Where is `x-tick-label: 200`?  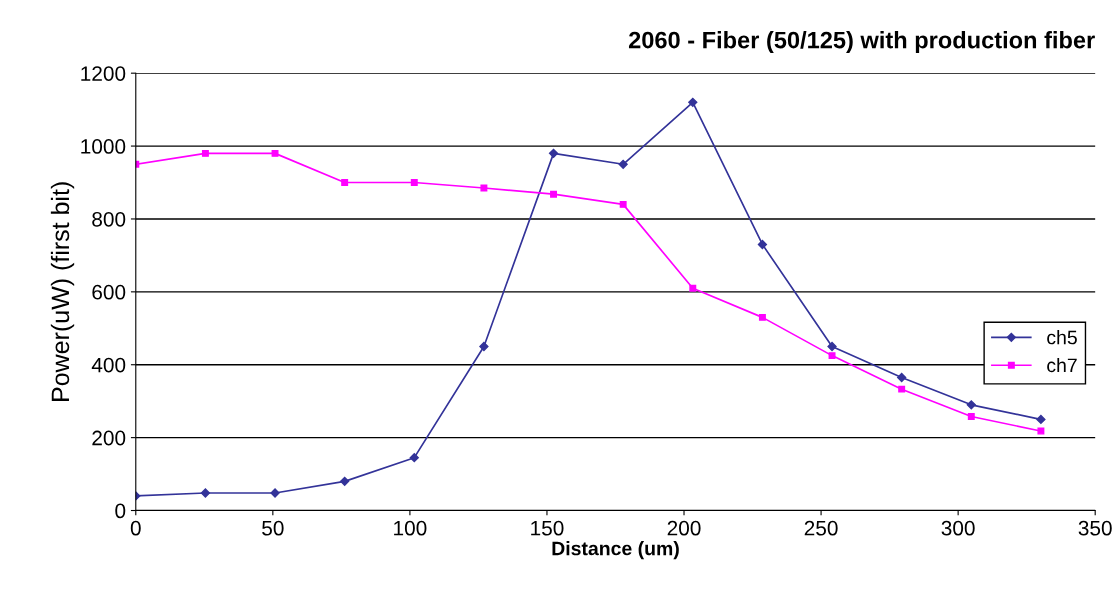 x-tick-label: 200 is located at coordinates (684, 528).